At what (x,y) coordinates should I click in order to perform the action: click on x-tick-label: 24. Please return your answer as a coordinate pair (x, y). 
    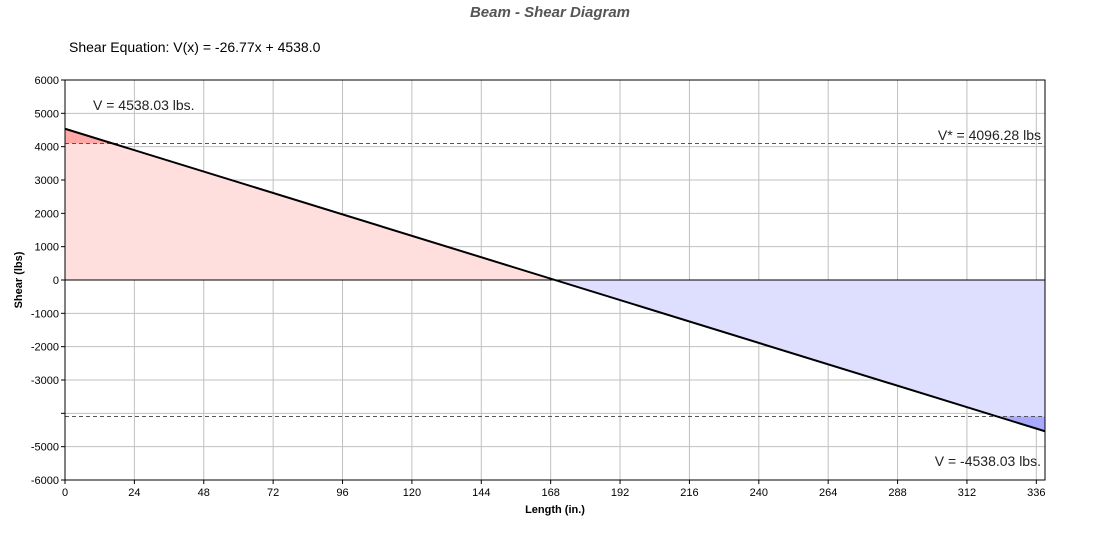
    Looking at the image, I should click on (134, 493).